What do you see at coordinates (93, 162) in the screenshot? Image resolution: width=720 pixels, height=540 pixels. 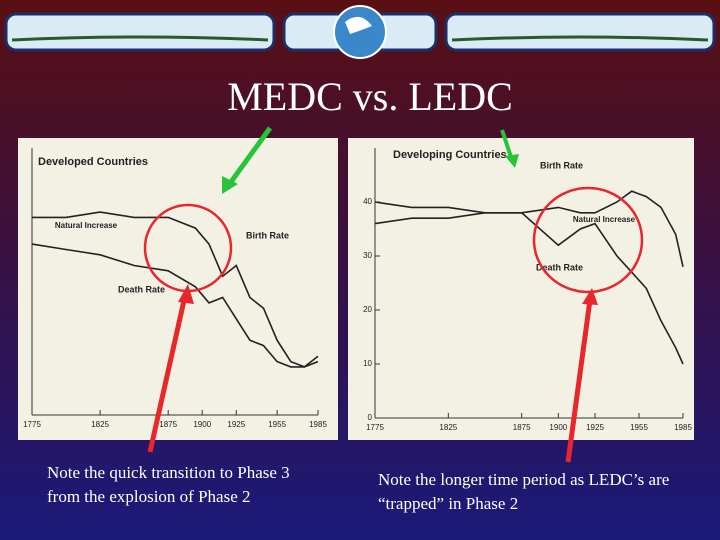 I see `chart-title: Developed Countries` at bounding box center [93, 162].